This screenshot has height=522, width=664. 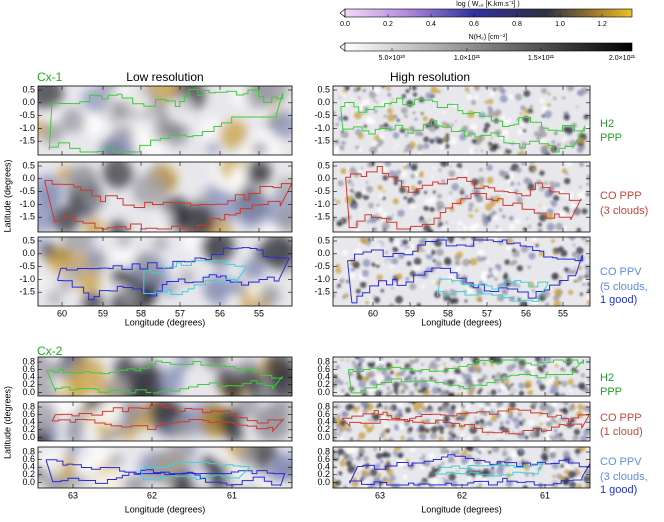 I want to click on y-tick-label: -1.0, so click(x=322, y=279).